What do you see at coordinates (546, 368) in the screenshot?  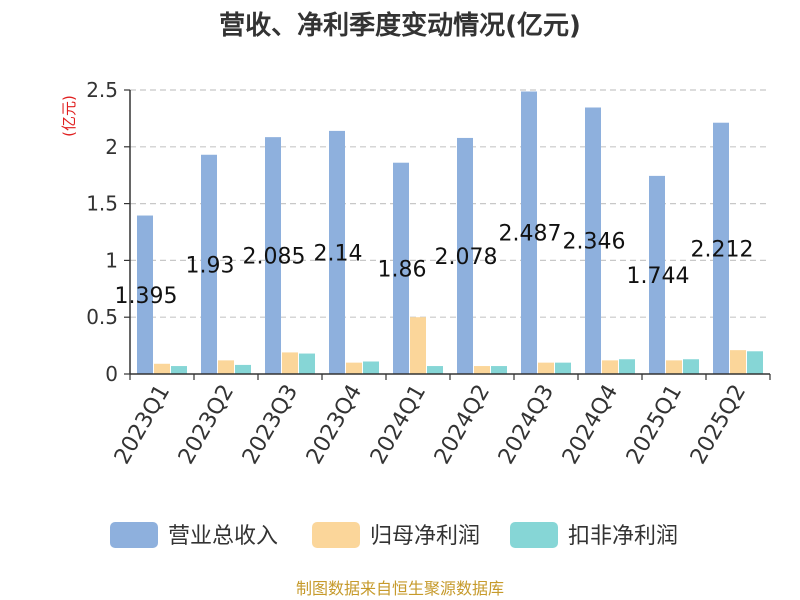 I see `bar-series-1-2024Q3` at bounding box center [546, 368].